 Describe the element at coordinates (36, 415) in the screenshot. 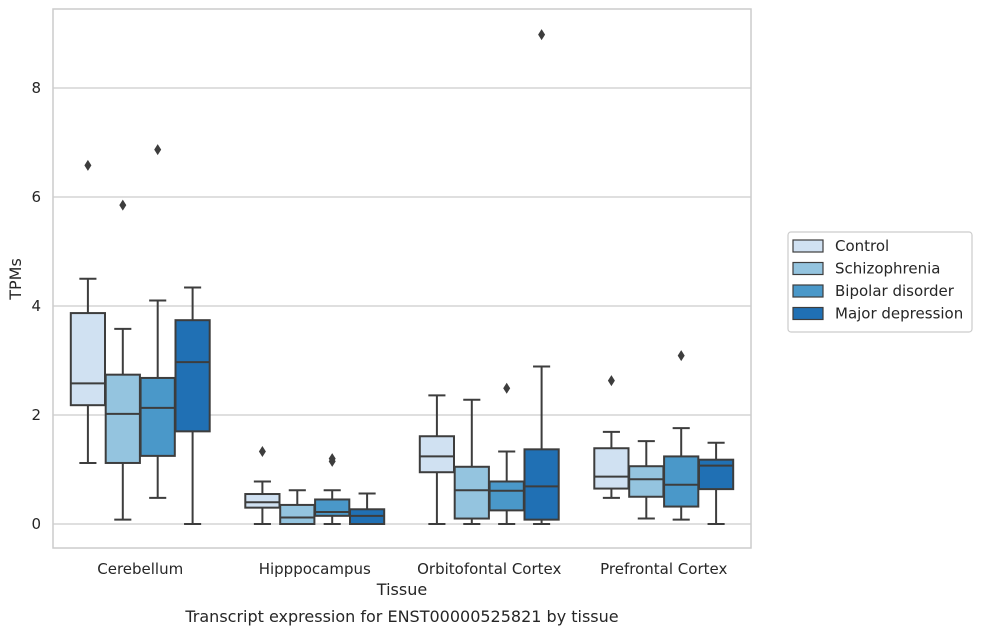

I see `y-tick-label: 2` at that location.